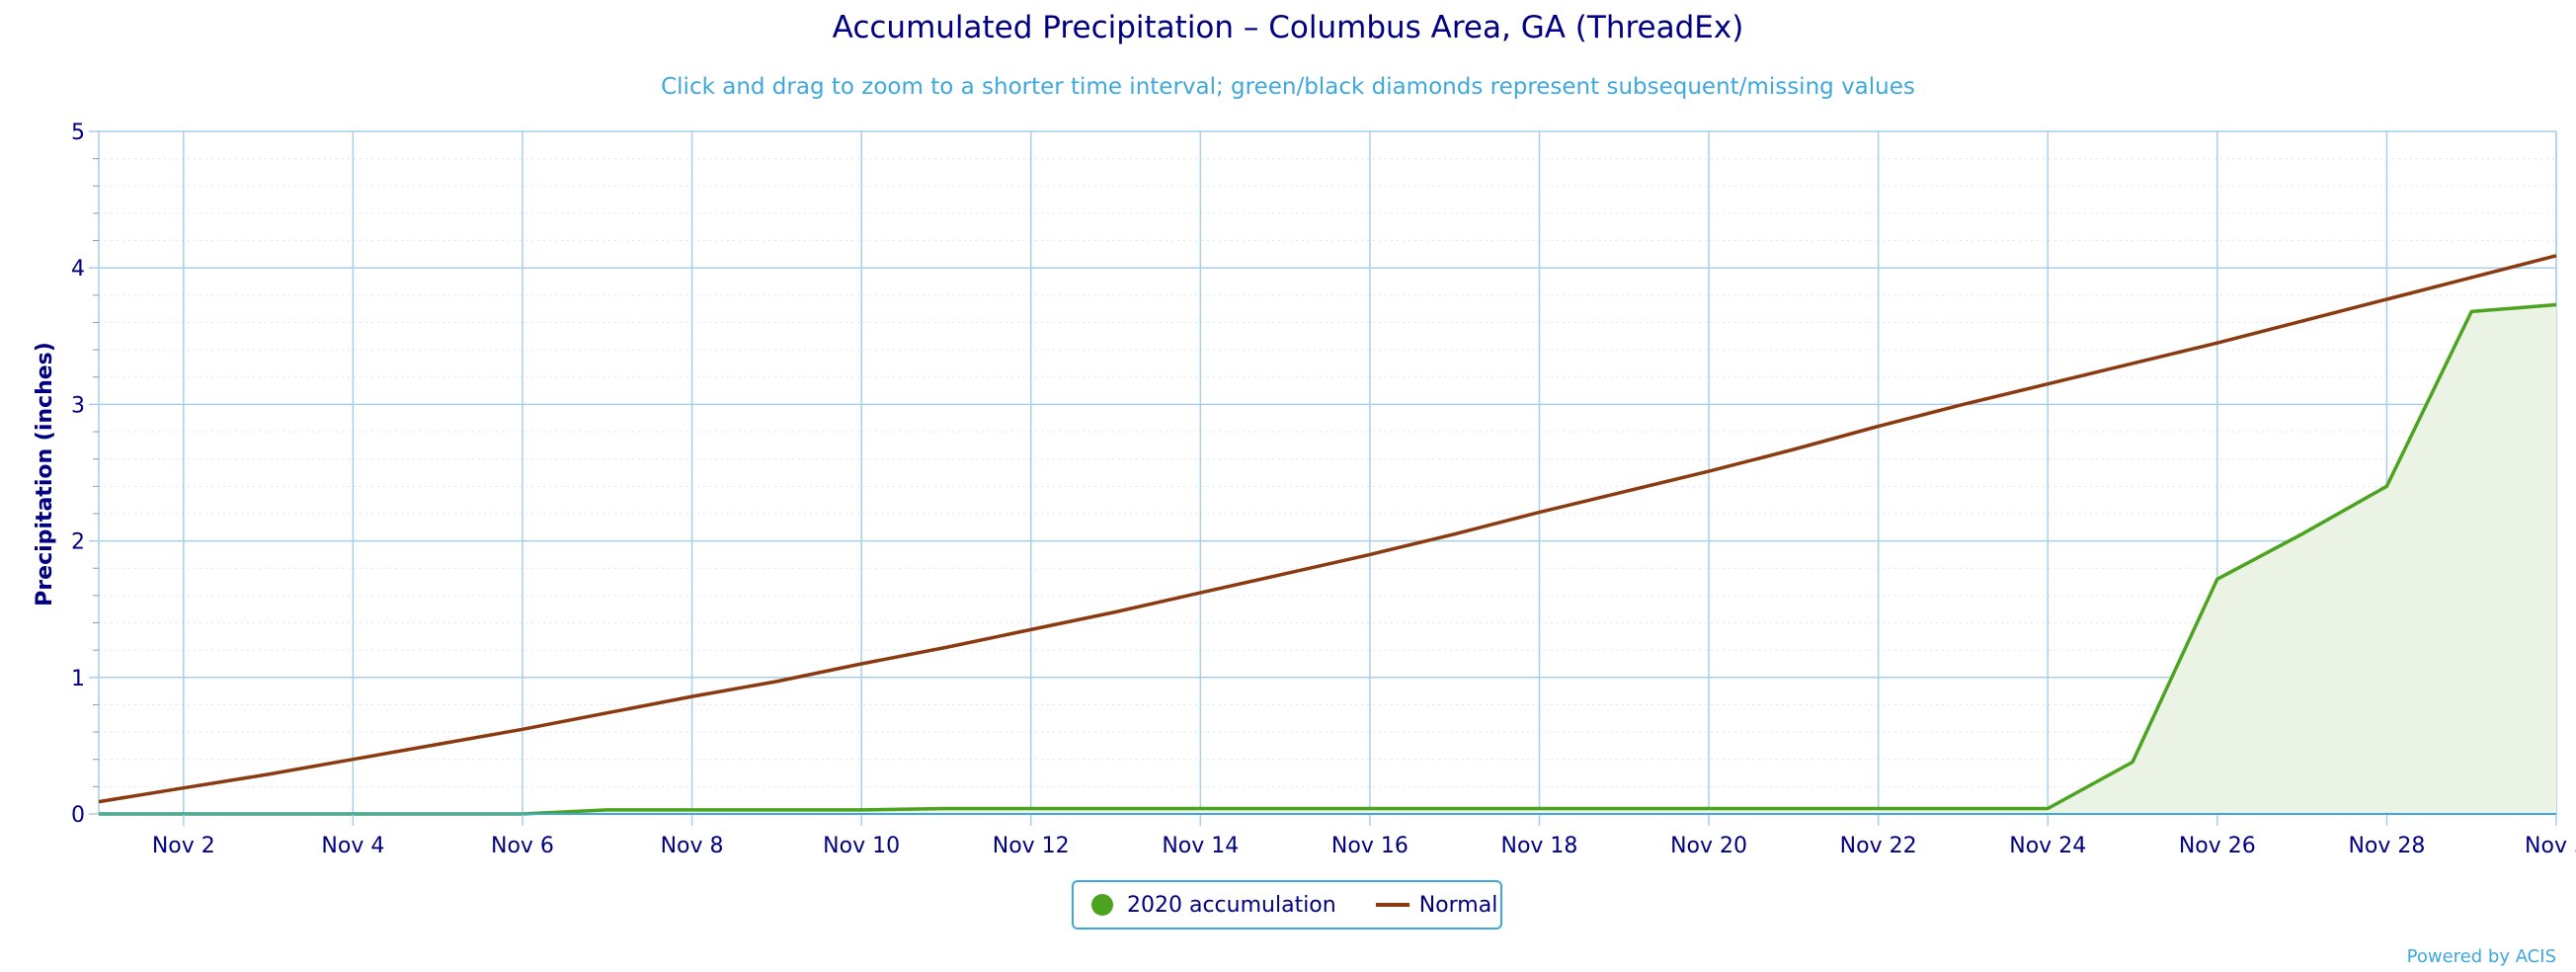 The width and height of the screenshot is (2576, 972). I want to click on legend-label-normal: Normal, so click(1458, 905).